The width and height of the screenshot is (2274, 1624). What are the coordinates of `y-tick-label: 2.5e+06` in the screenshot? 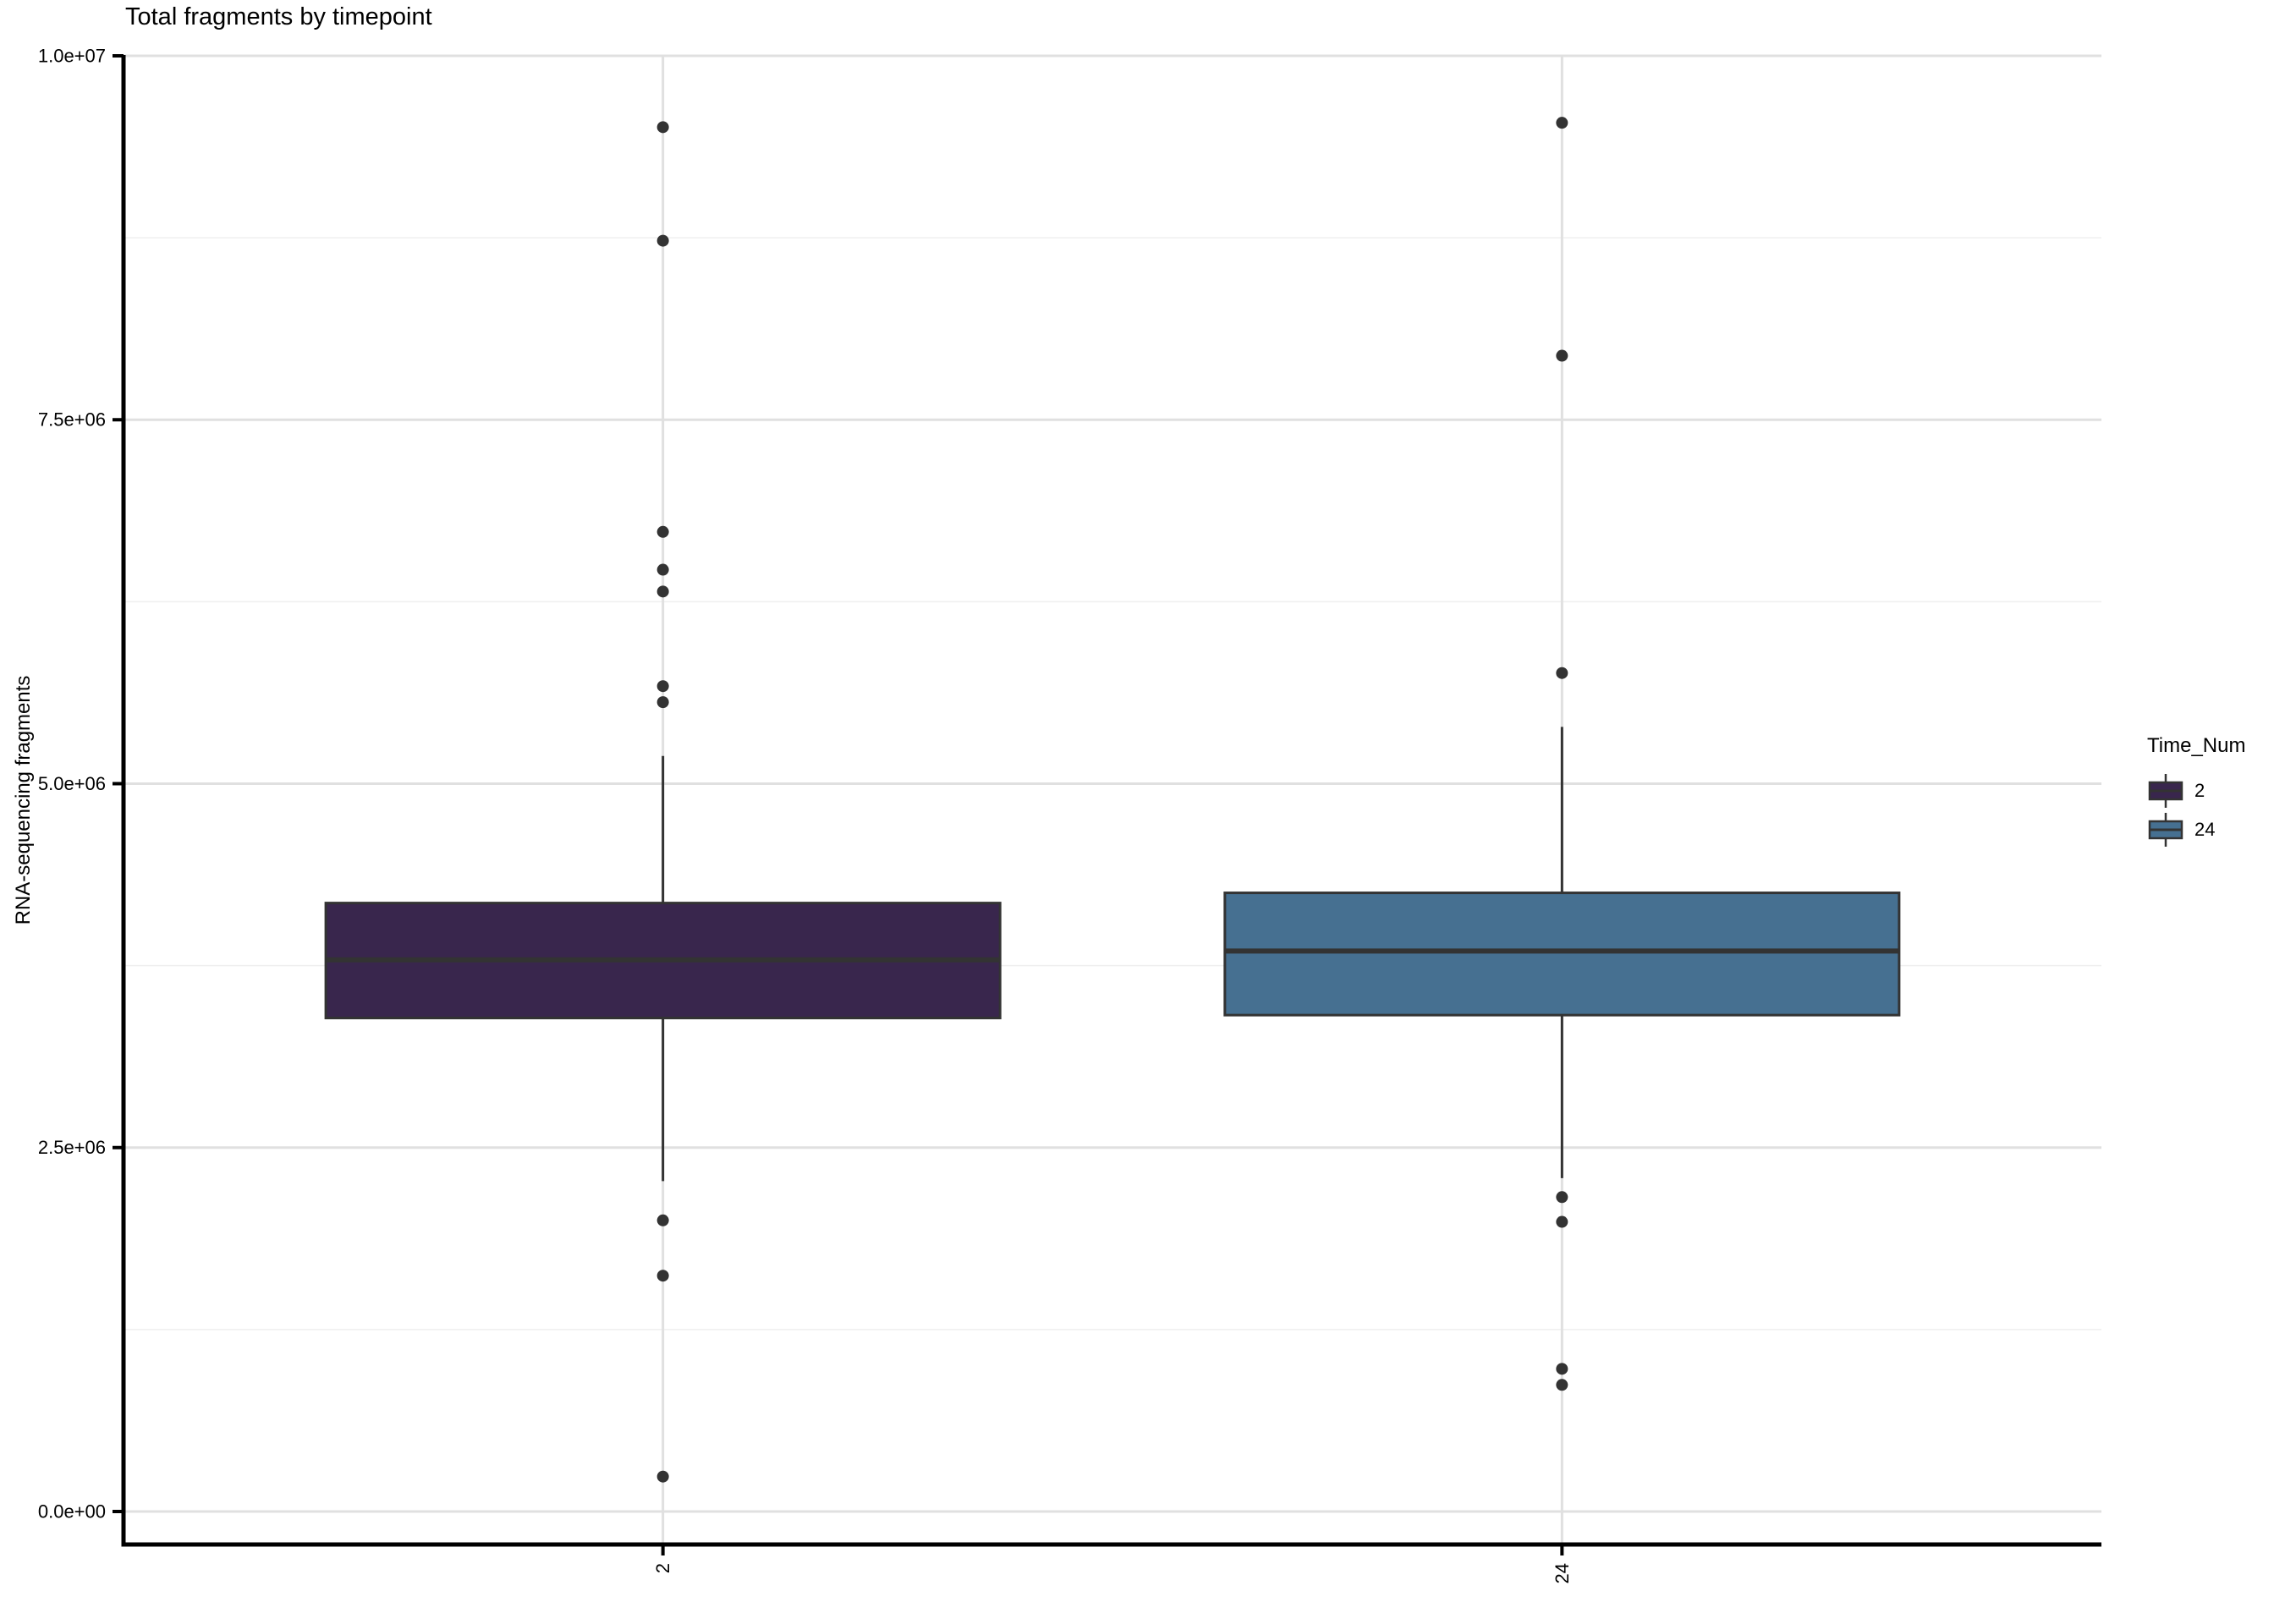 It's located at (72, 1148).